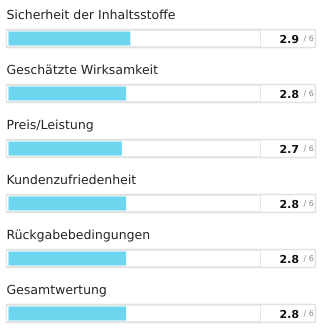 Image resolution: width=321 pixels, height=330 pixels. Describe the element at coordinates (71, 179) in the screenshot. I see `y-tick-label: Kundenzufriedenheit` at that location.